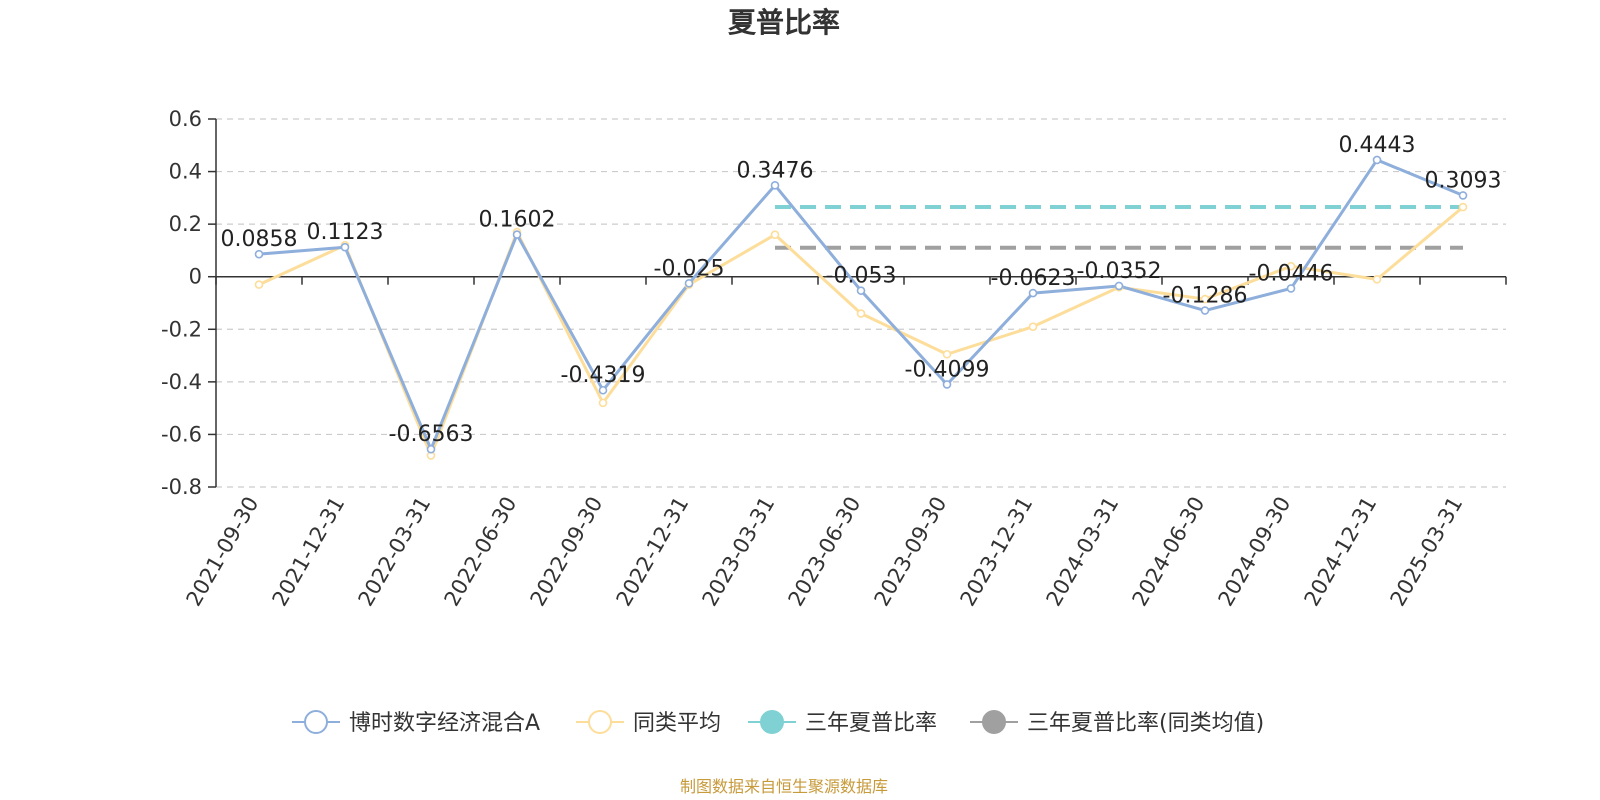  What do you see at coordinates (1145, 723) in the screenshot?
I see `legend-label: 三年夏普比率(同类均值)` at bounding box center [1145, 723].